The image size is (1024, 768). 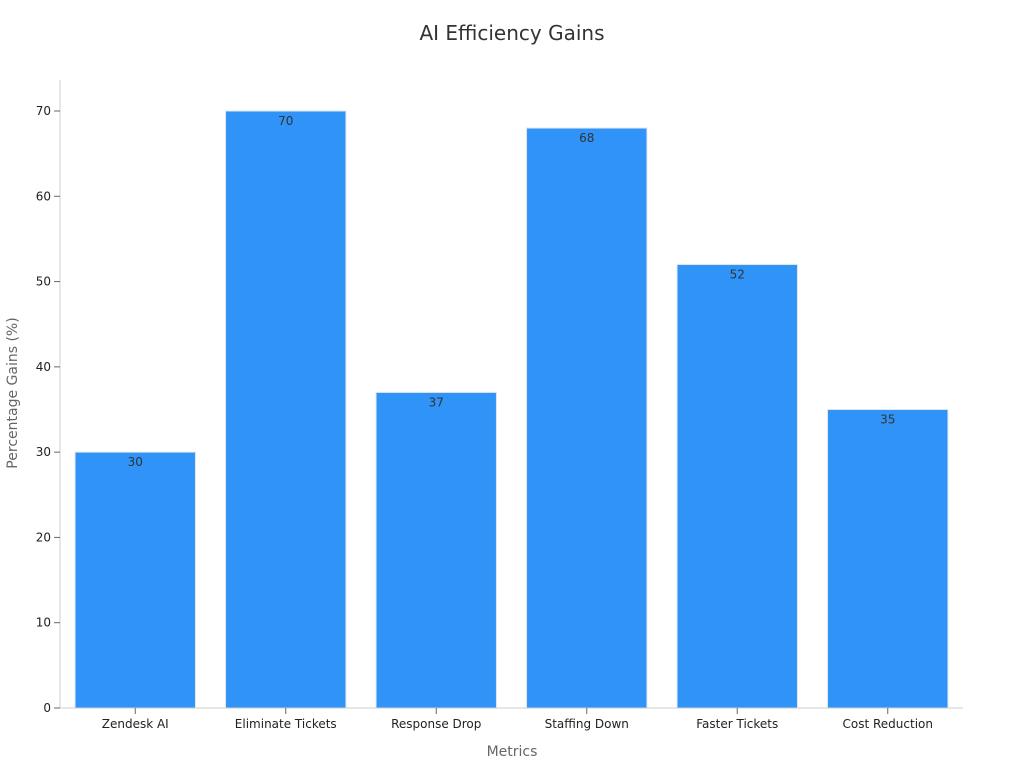 What do you see at coordinates (43, 367) in the screenshot?
I see `y-tick-label: 40` at bounding box center [43, 367].